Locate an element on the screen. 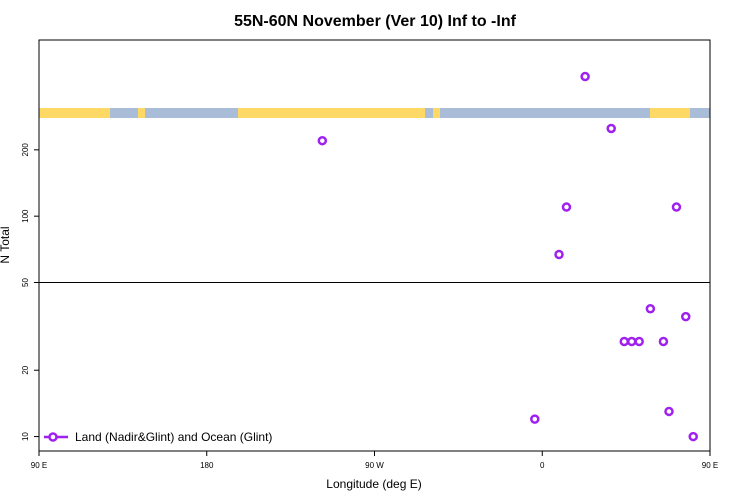 The width and height of the screenshot is (750, 500). x-tick-label: 180 is located at coordinates (207, 465).